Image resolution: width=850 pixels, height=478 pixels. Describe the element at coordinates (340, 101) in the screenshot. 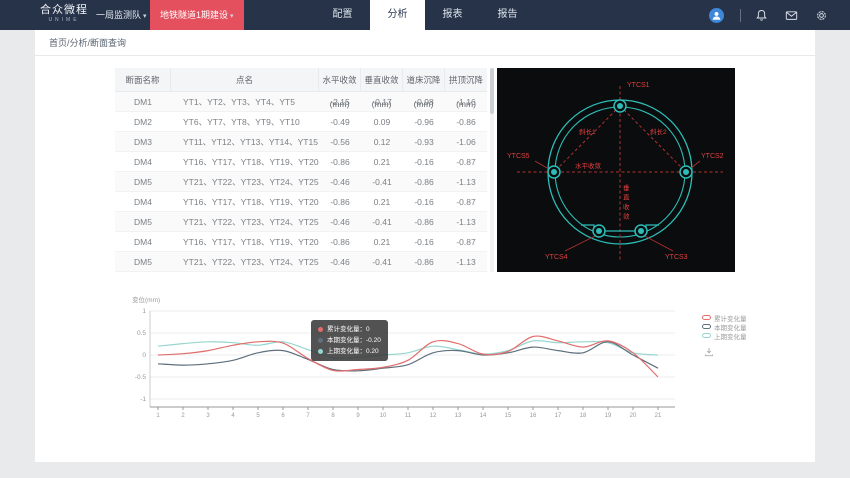

I see `table-cell: -2.15` at that location.